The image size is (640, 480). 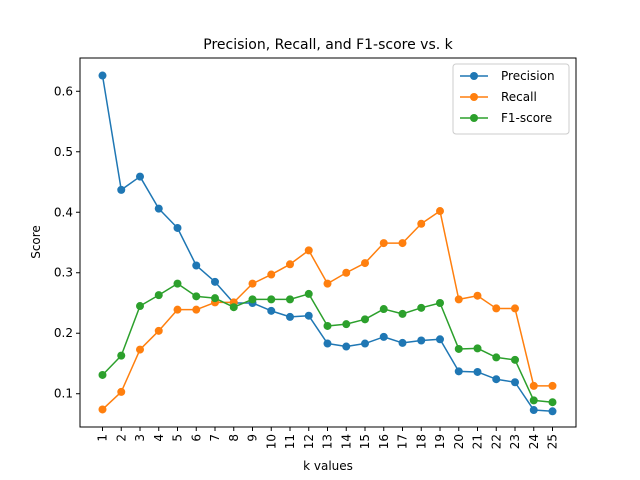 I want to click on legend: Precision Recall F1-score, so click(x=511, y=99).